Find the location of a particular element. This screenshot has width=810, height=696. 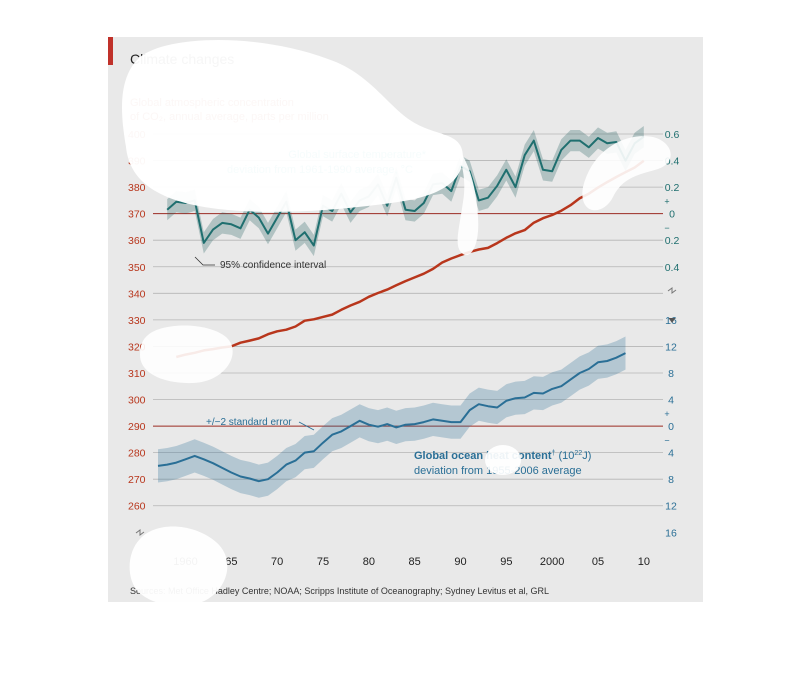

co2-tick-label: 370 is located at coordinates (137, 215).